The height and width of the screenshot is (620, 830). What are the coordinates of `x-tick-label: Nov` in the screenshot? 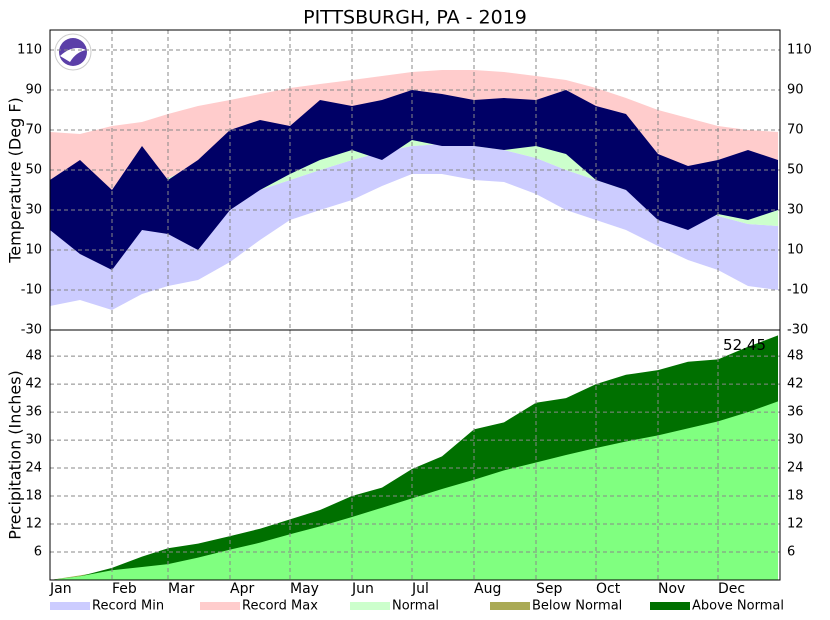 It's located at (671, 589).